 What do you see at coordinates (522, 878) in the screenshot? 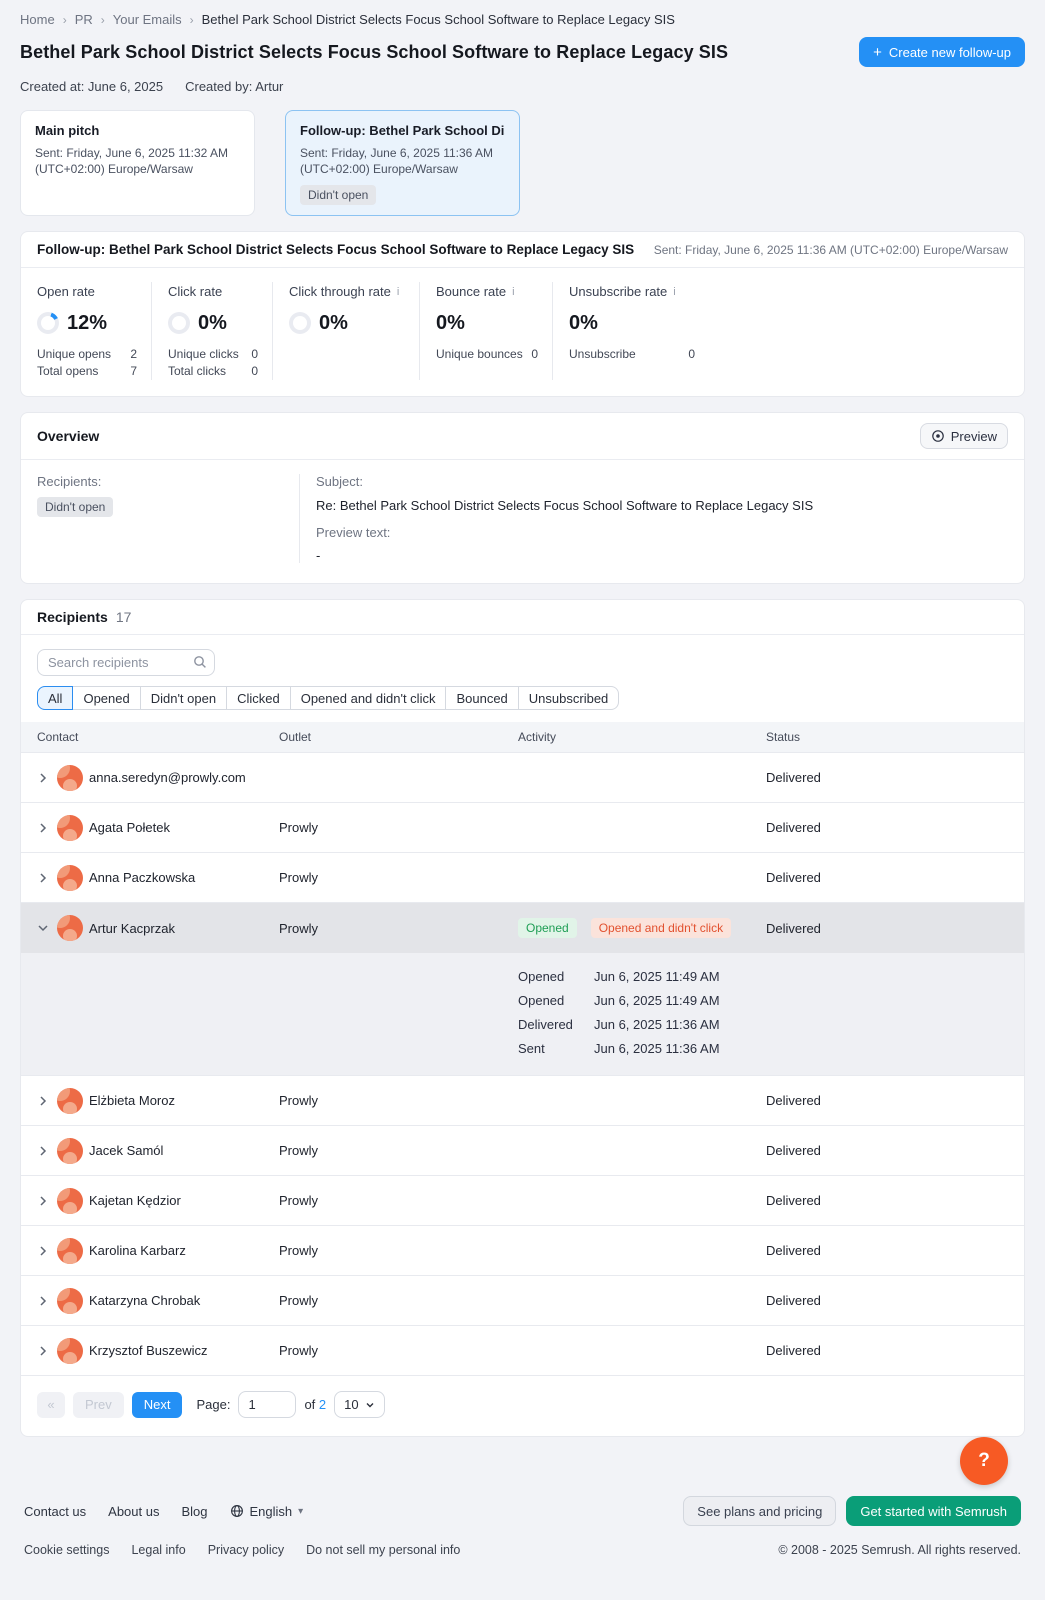
I see `table-row: Anna Paczkowska Prowly Delivered` at bounding box center [522, 878].